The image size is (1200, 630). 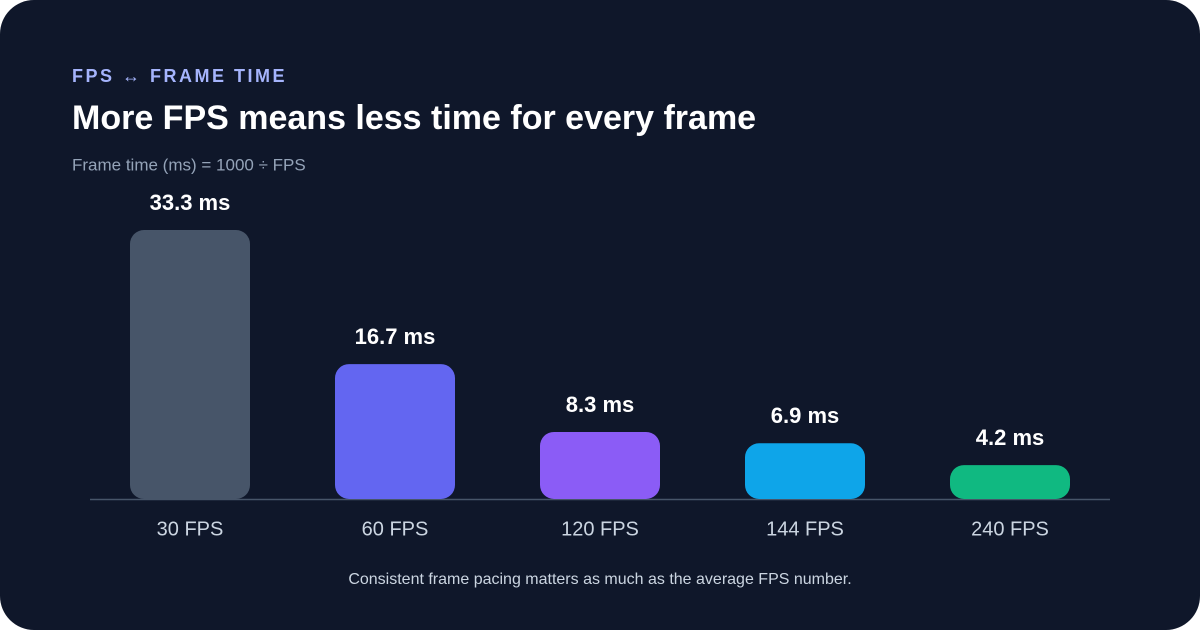 What do you see at coordinates (600, 529) in the screenshot?
I see `x-tick-label: 120 FPS` at bounding box center [600, 529].